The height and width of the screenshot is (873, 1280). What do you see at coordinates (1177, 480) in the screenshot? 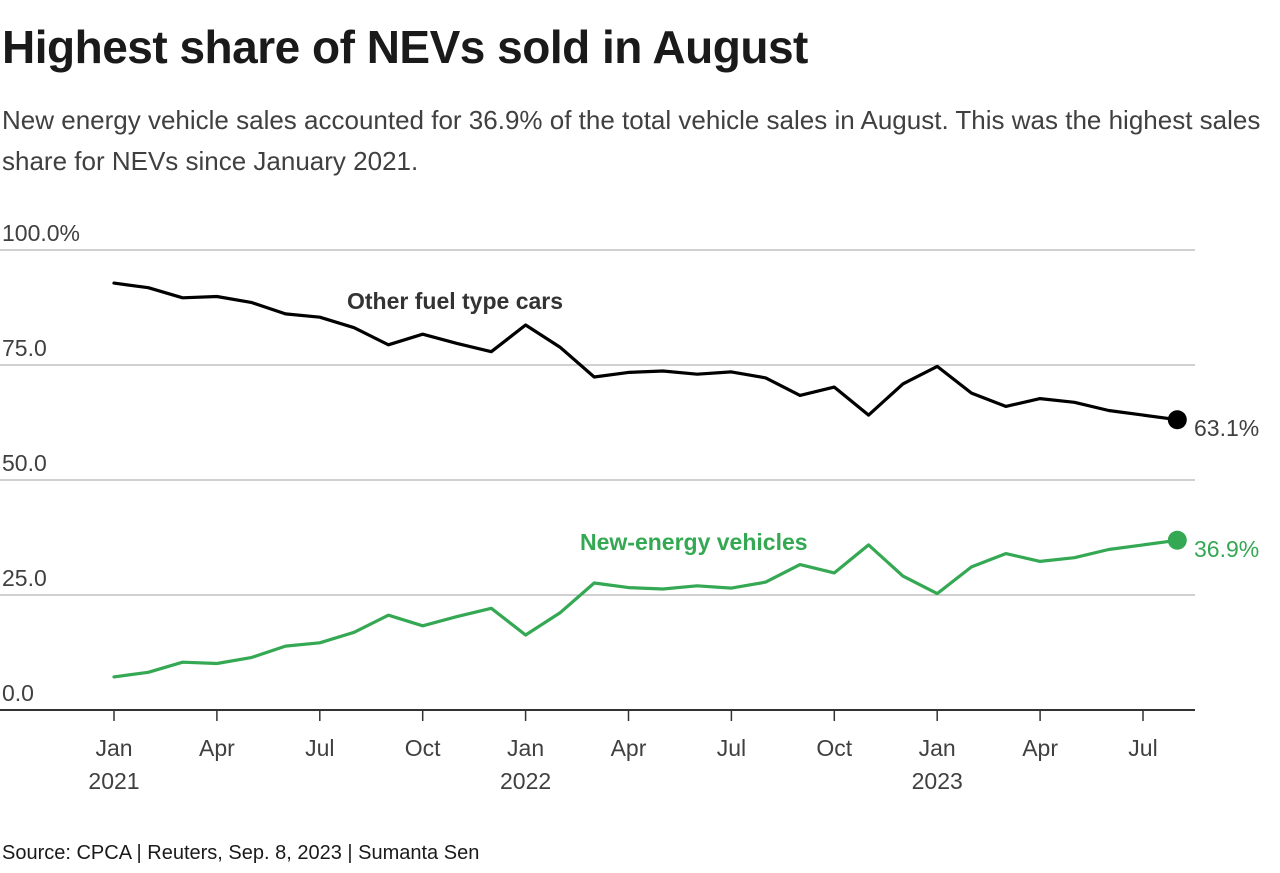
I see `series-points` at bounding box center [1177, 480].